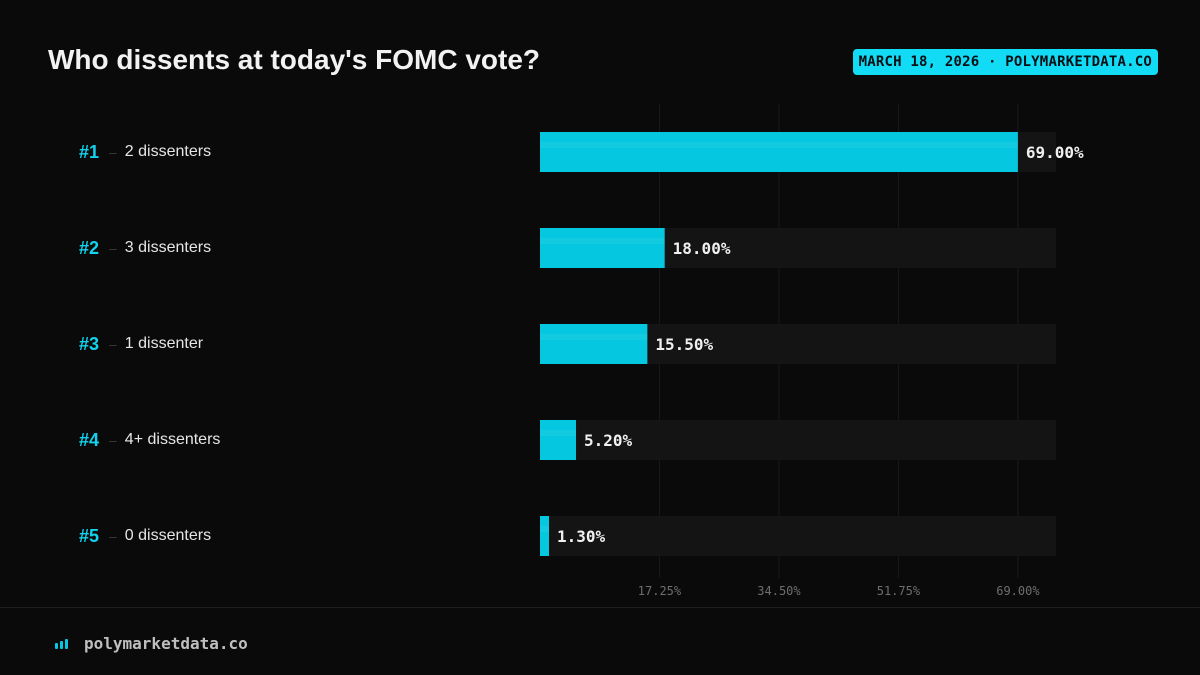  What do you see at coordinates (1005, 62) in the screenshot?
I see `date-source-badge: MARCH 18, 2026 · POLYMARKETDATA.CO` at bounding box center [1005, 62].